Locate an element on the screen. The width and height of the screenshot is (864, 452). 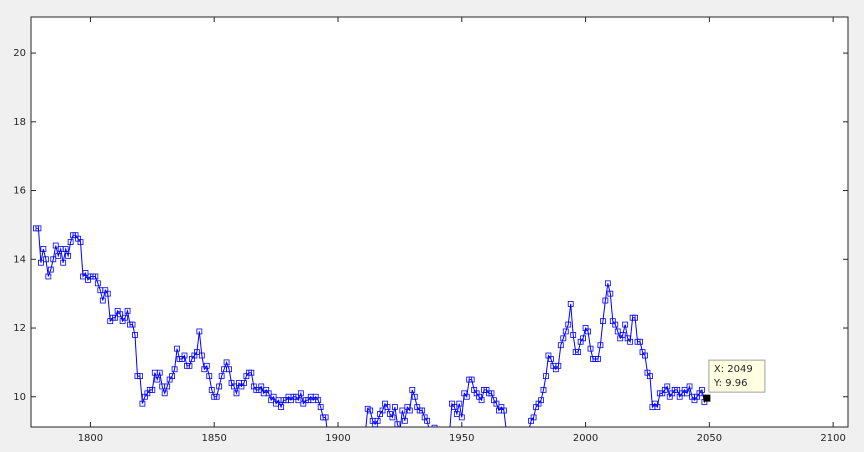
y-tick-label: 18 is located at coordinates (19, 122).